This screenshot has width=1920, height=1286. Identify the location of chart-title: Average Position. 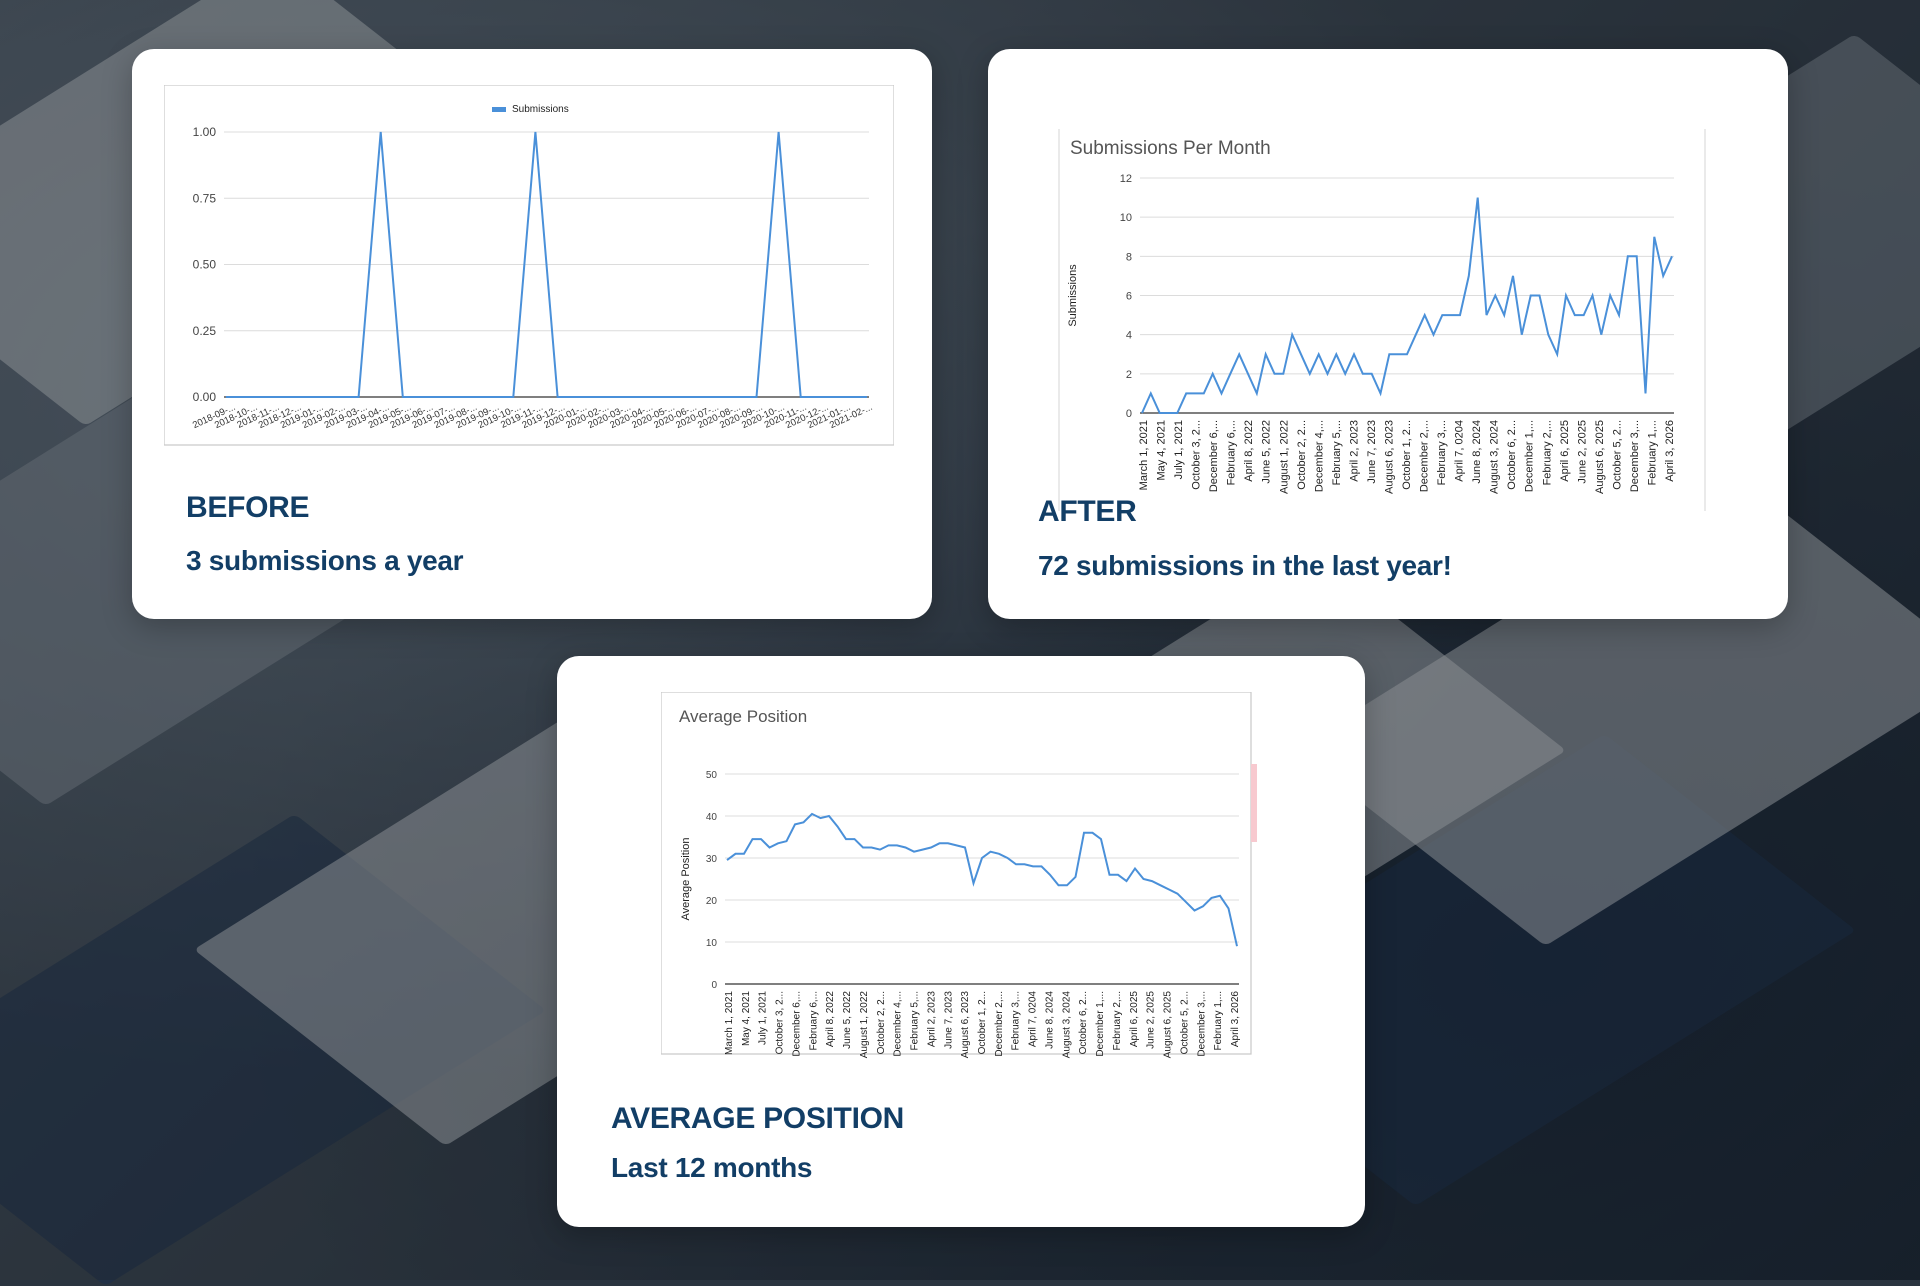
(743, 716).